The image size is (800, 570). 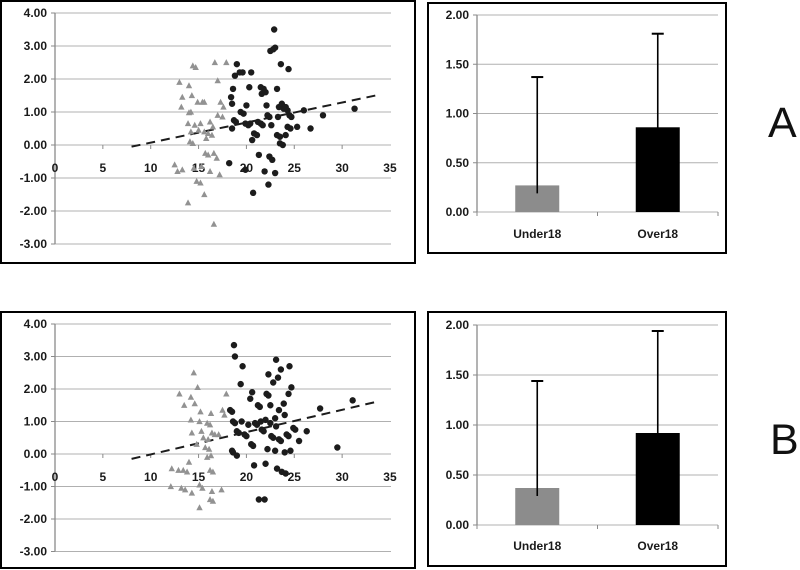 What do you see at coordinates (253, 430) in the screenshot?
I see `trend-line` at bounding box center [253, 430].